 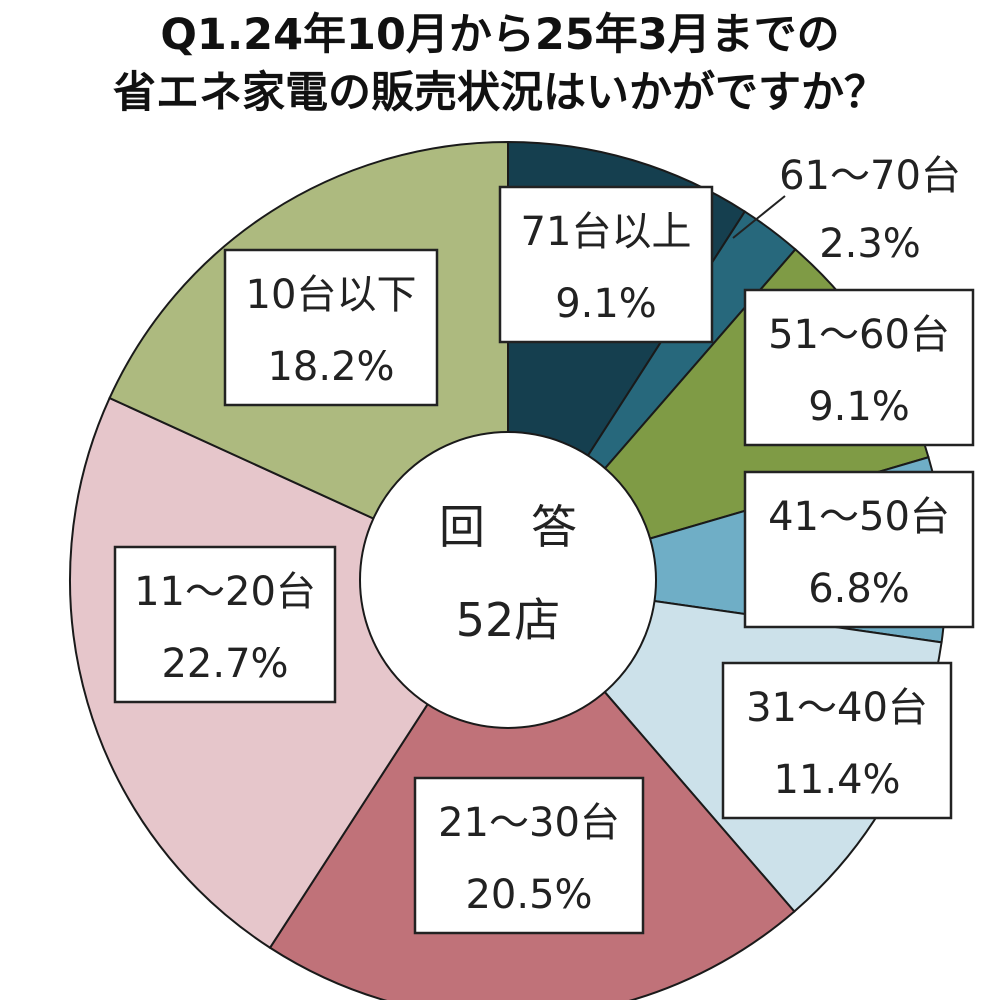 I want to click on chart-title: Q1.24年10月から25年3月までの 省エネ家電の販売状況はいかがですか？, so click(x=500, y=64).